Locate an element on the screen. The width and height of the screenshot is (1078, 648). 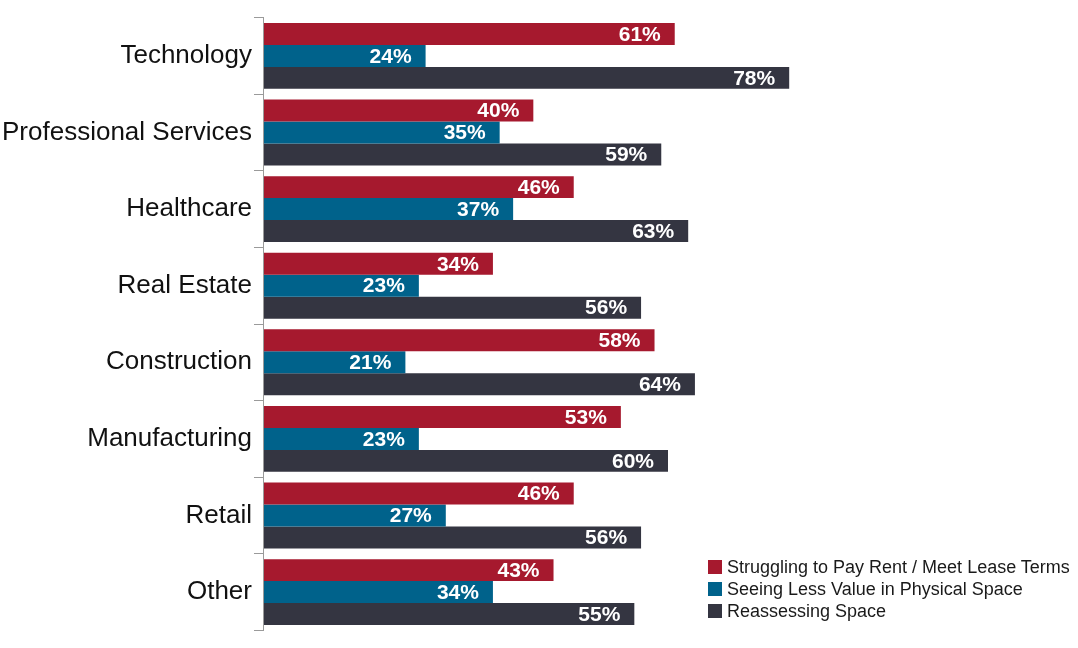
y-tick-label: Construction is located at coordinates (179, 360).